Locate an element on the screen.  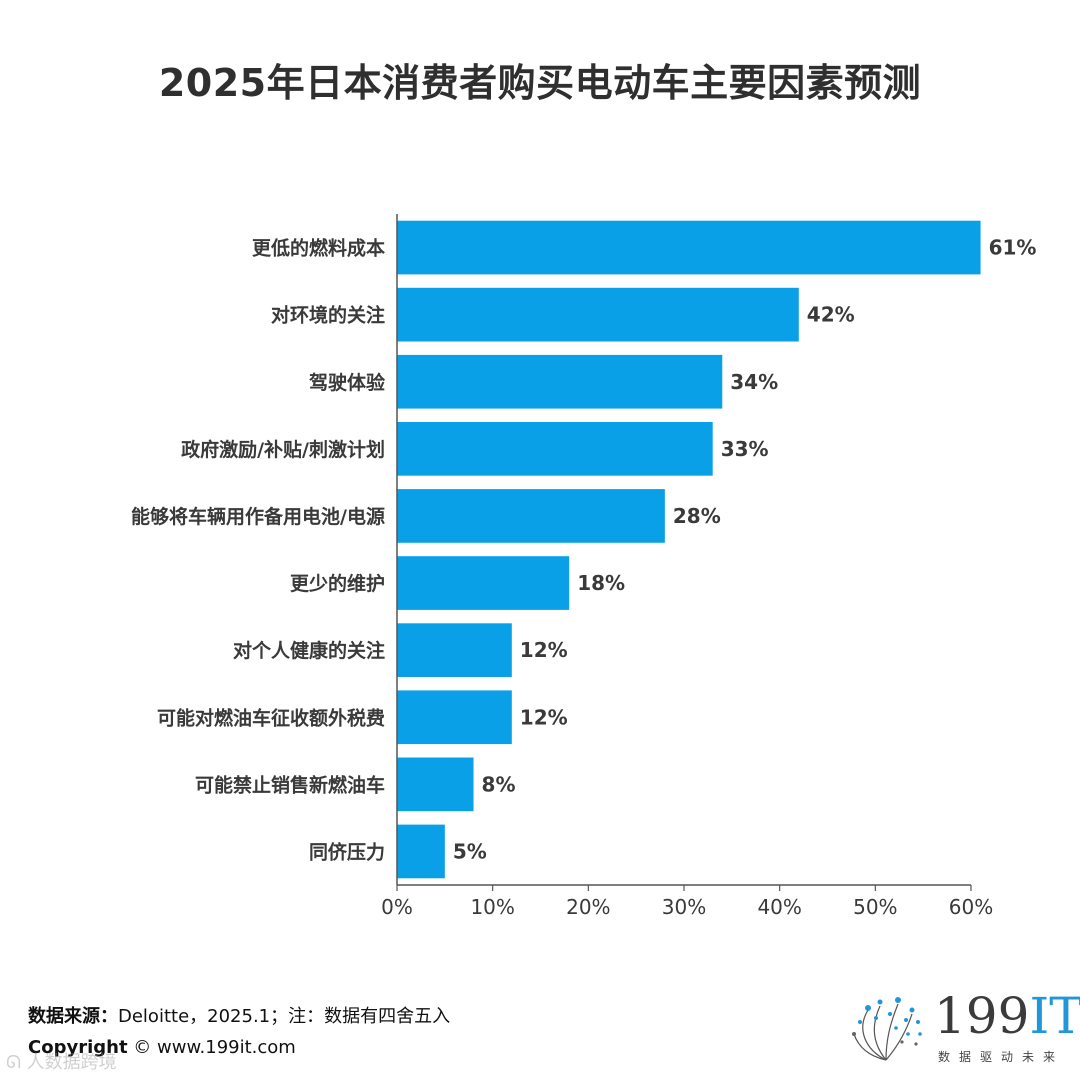
category-label-9: 可能禁止销售新燃油车 is located at coordinates (290, 784).